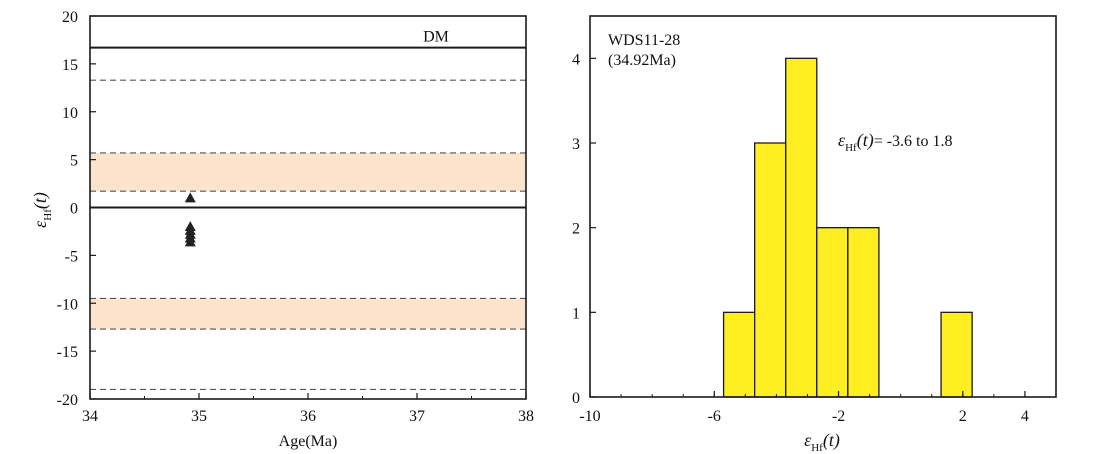 The image size is (1093, 454). Describe the element at coordinates (576, 313) in the screenshot. I see `hist-y-tick-label-1: 1` at that location.